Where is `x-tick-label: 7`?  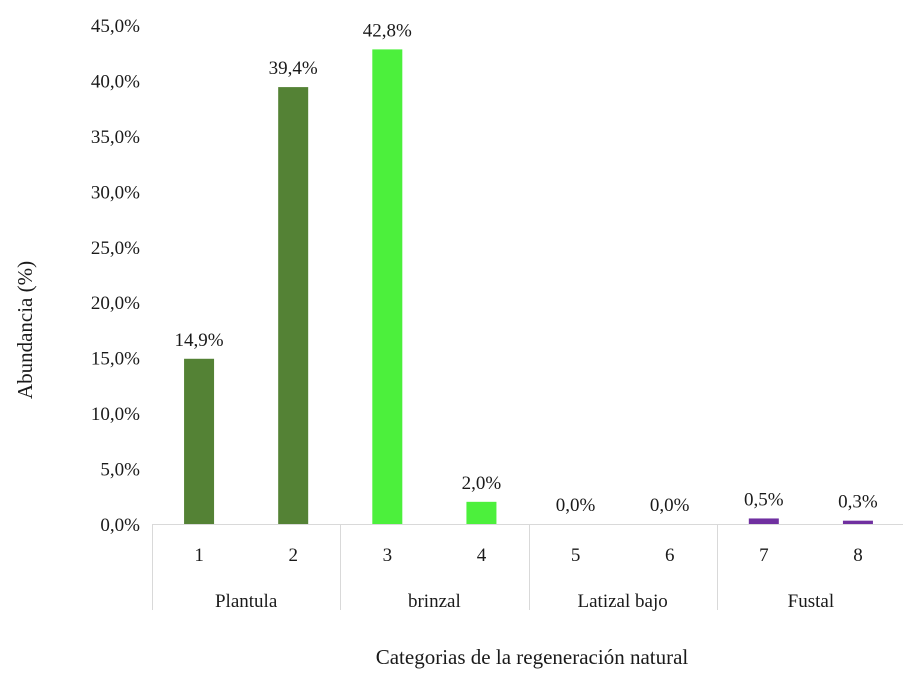
x-tick-label: 7 is located at coordinates (764, 555).